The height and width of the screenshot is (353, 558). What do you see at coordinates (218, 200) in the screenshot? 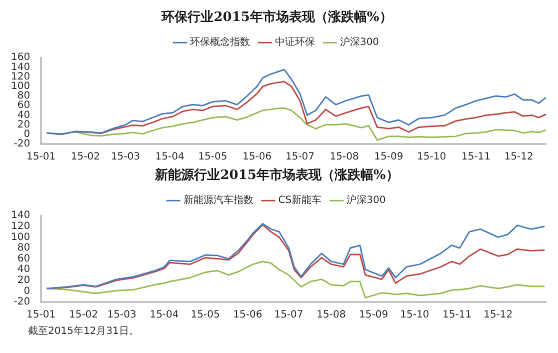
I see `legend-label: 新能源汽车指数` at bounding box center [218, 200].